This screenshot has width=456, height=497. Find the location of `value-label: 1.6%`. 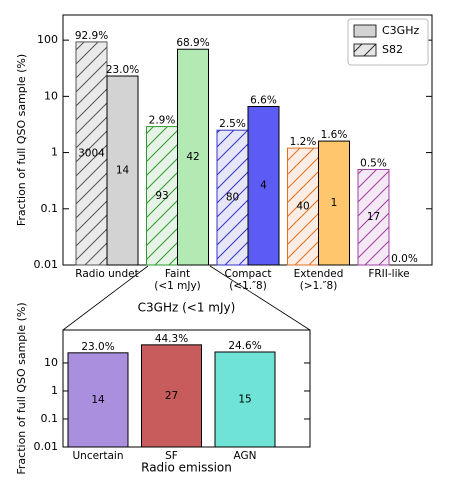

value-label: 1.6% is located at coordinates (334, 135).